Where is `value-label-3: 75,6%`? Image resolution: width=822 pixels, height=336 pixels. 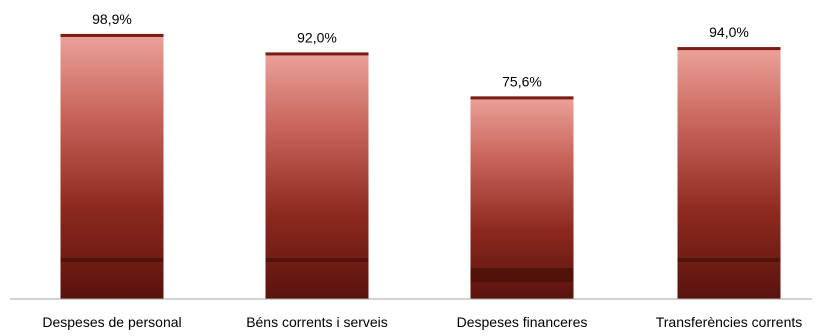
value-label-3: 75,6% is located at coordinates (522, 81).